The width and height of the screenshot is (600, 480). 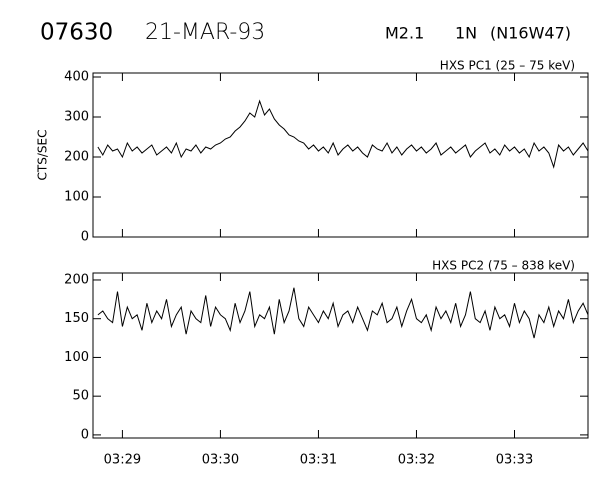 I want to click on y-tick-label: 400, so click(x=76, y=77).